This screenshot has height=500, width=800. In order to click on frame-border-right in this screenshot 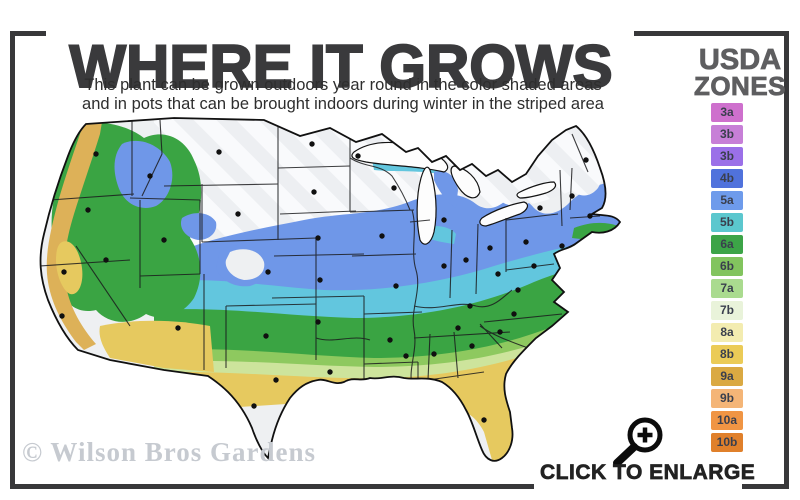, I will do `click(786, 260)`.